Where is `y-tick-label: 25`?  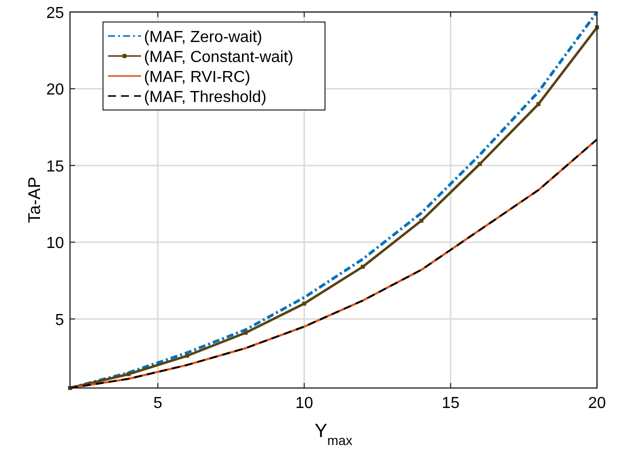 y-tick-label: 25 is located at coordinates (55, 13).